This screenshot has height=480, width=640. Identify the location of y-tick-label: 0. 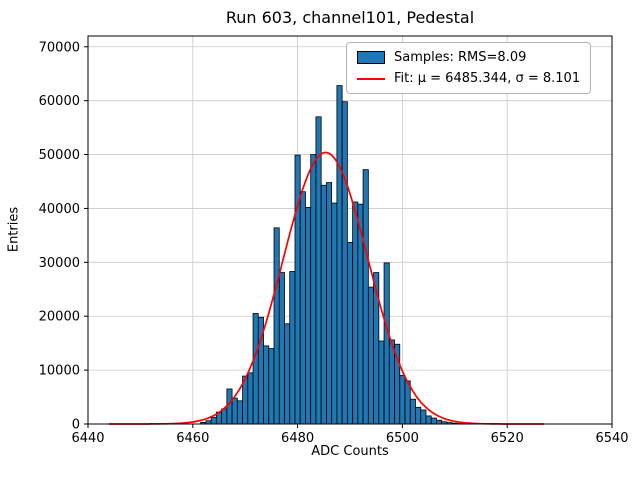
(76, 425).